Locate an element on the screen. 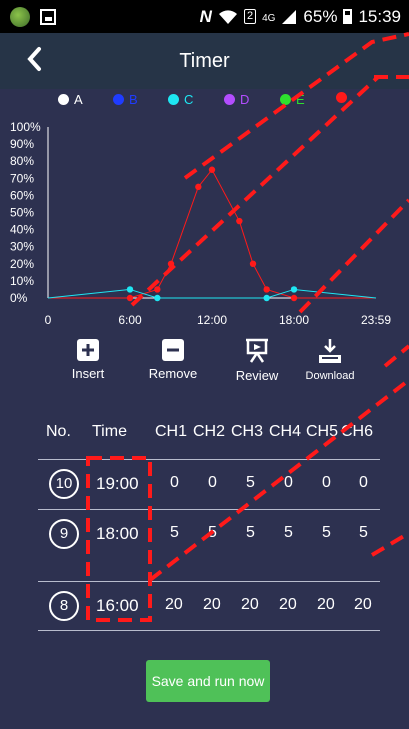  col-ch5: CH5 is located at coordinates (322, 431).